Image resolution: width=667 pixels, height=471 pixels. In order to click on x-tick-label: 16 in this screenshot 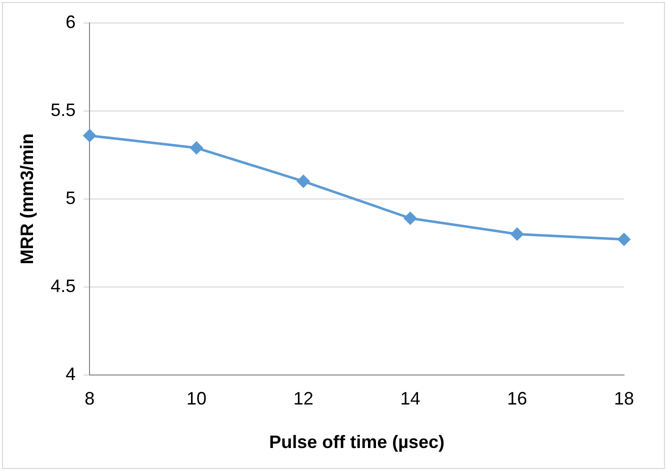, I will do `click(517, 398)`.